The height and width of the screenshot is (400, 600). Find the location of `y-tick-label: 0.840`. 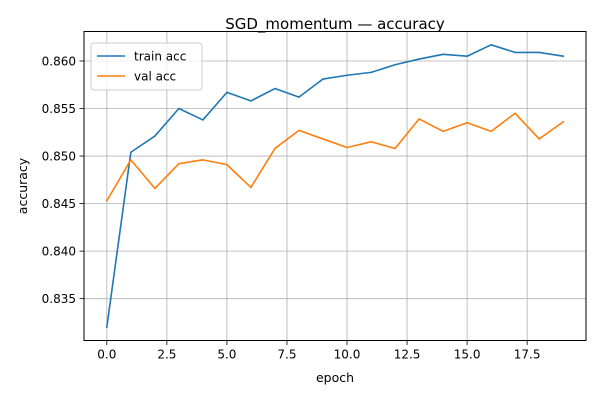

y-tick-label: 0.840 is located at coordinates (59, 251).